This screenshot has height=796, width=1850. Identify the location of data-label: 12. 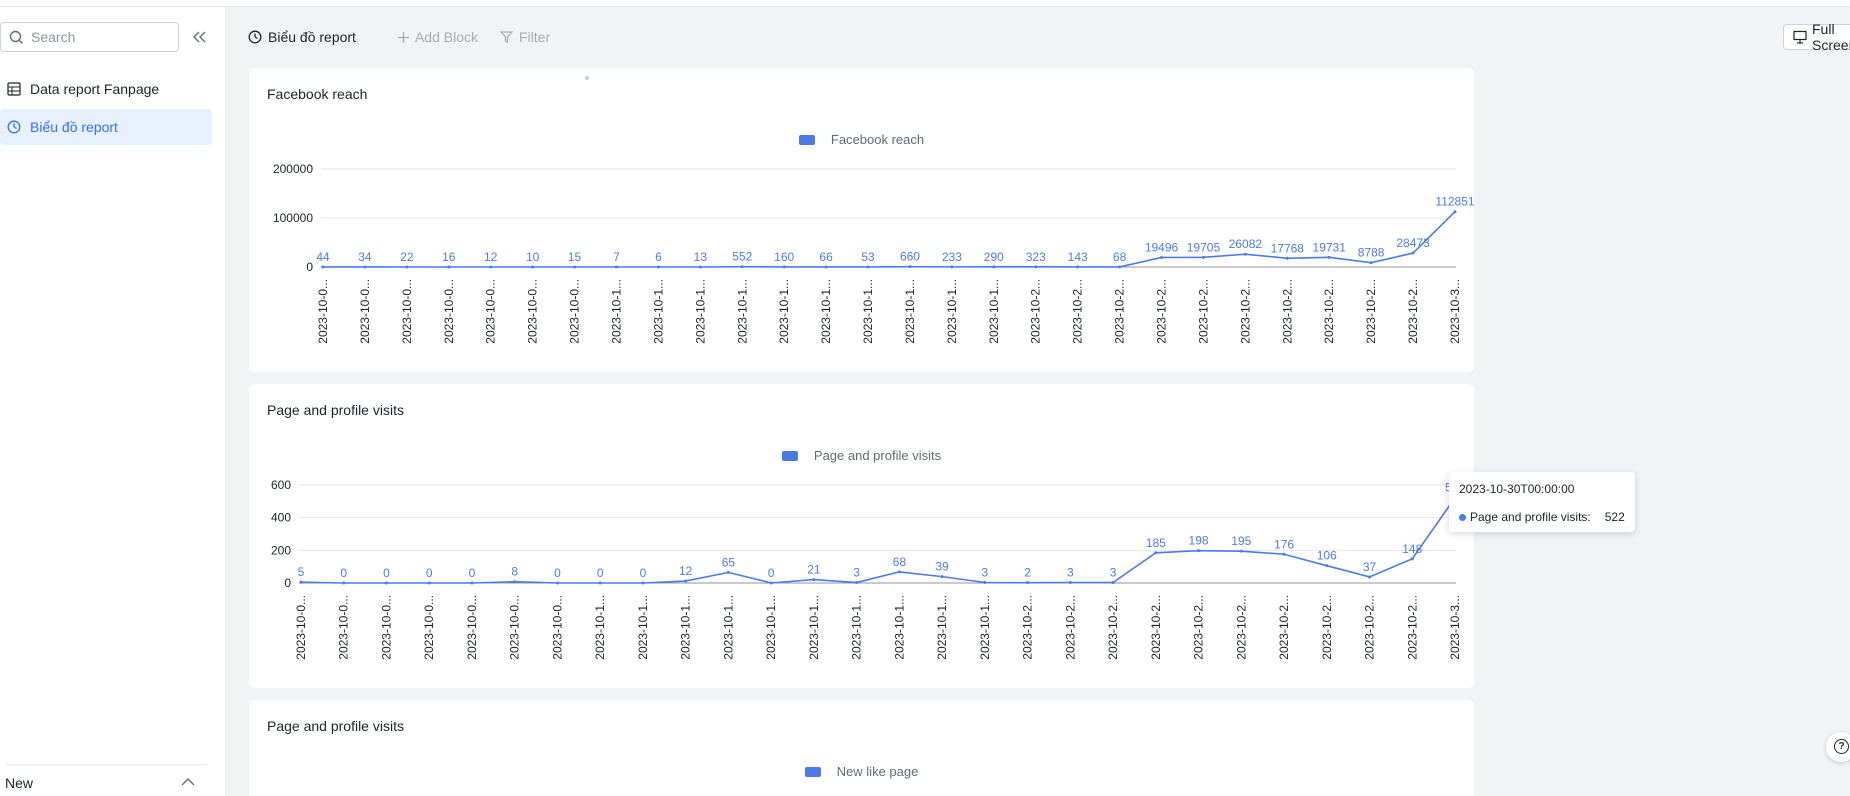
(491, 257).